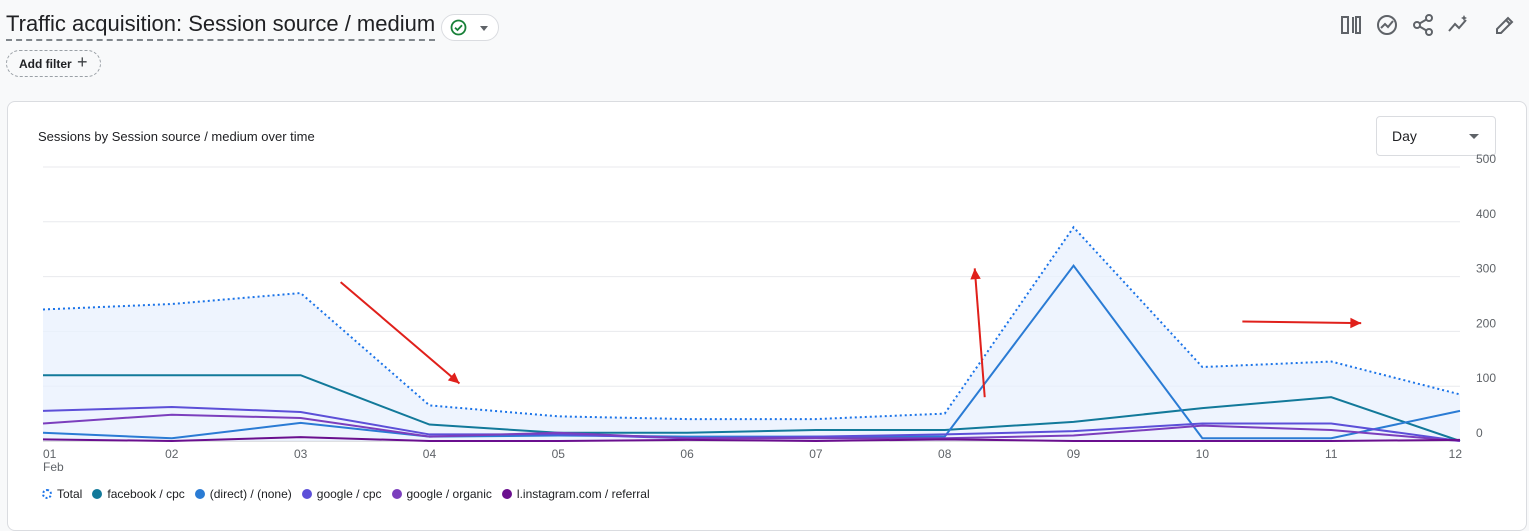 The image size is (1529, 531). I want to click on x-tick-label: 04, so click(430, 454).